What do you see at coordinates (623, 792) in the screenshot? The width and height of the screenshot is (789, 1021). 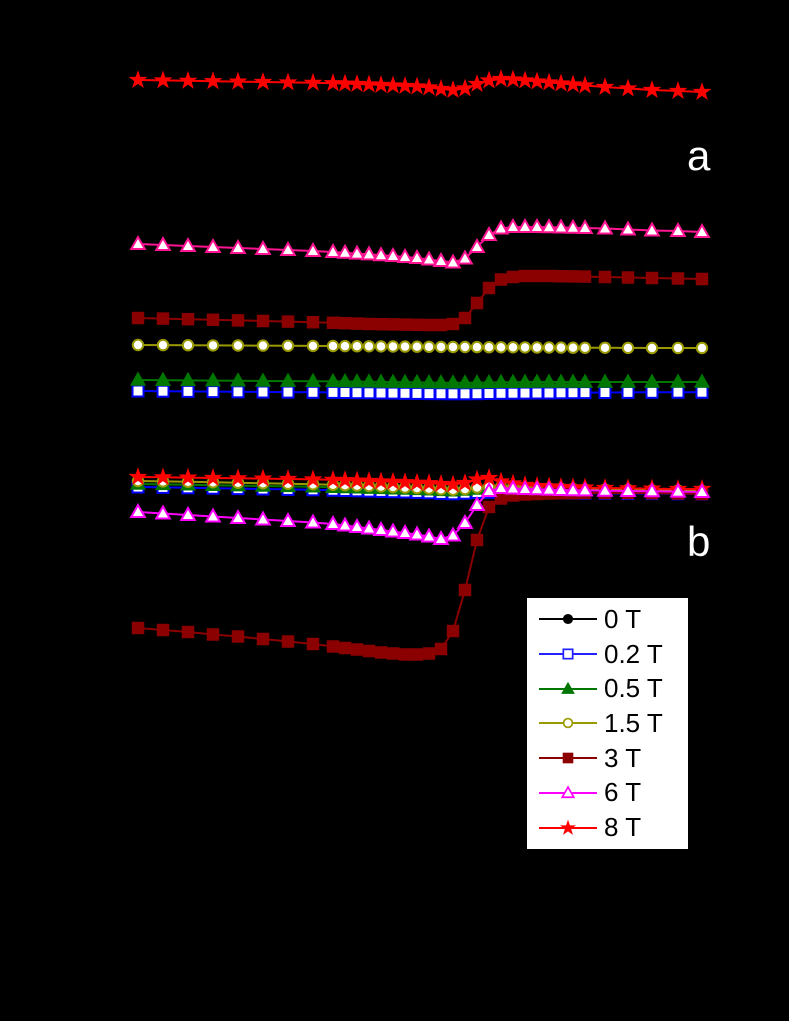 I see `legend-entry-label: 6 T` at bounding box center [623, 792].